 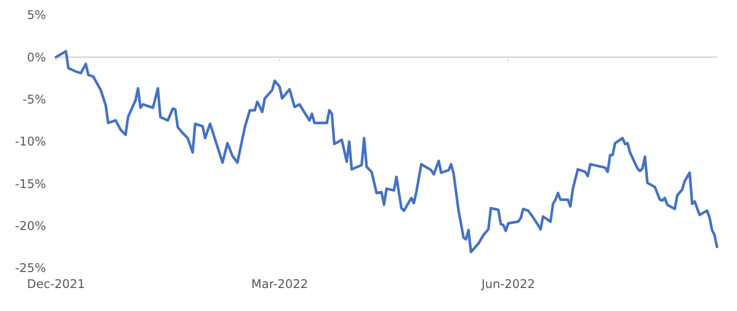 What do you see at coordinates (30, 183) in the screenshot?
I see `y-tick-label: -15%` at bounding box center [30, 183].